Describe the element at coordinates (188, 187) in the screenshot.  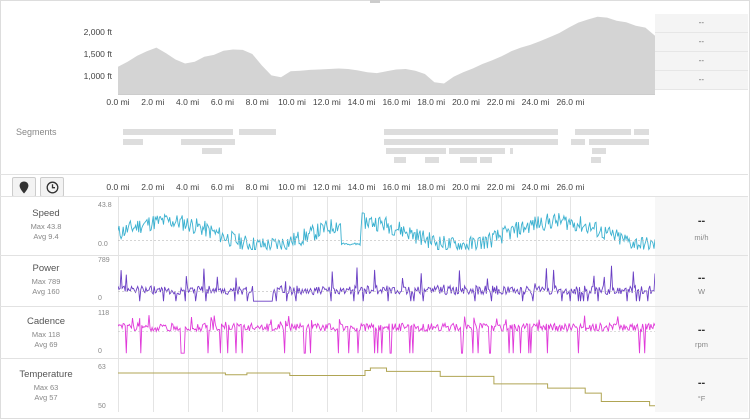
I see `distance-tick-label: 4.0 mi` at that location.